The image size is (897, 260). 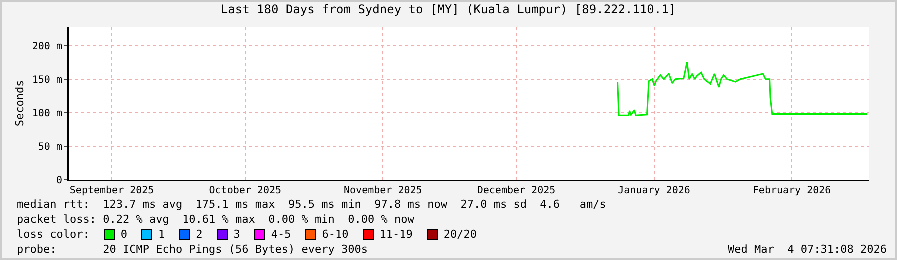 I want to click on legend-label: 11-19, so click(x=396, y=234).